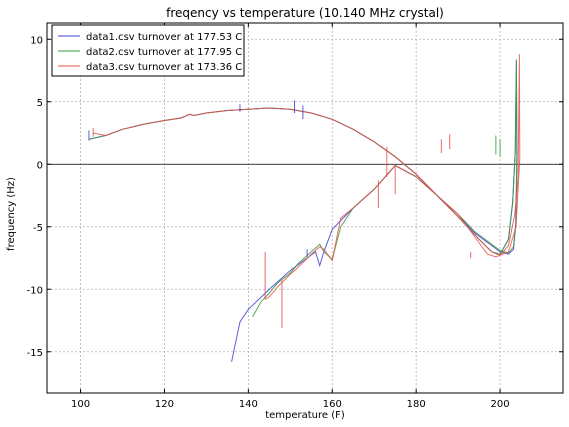 The width and height of the screenshot is (569, 427). I want to click on legend-label-series-3: data3.csv turnover at 173.36 C, so click(164, 67).